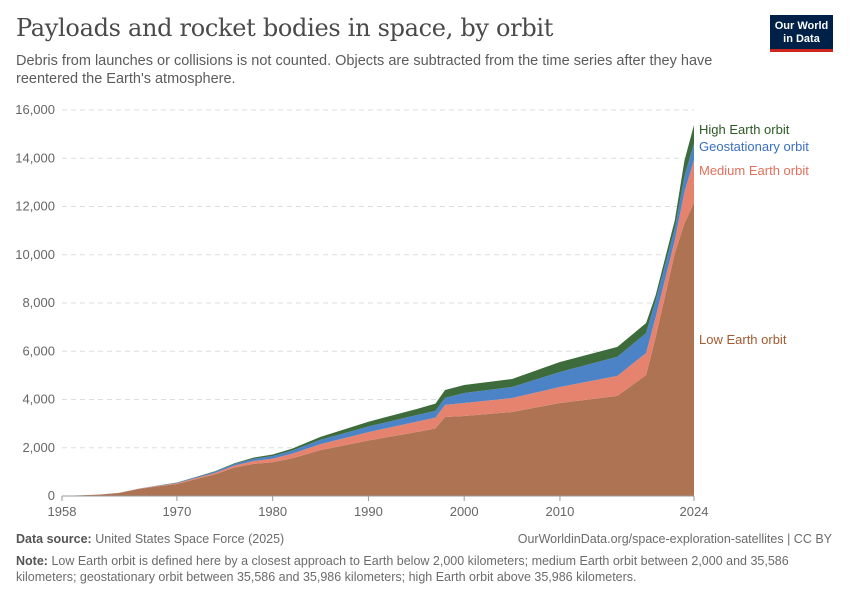 The width and height of the screenshot is (850, 600). Describe the element at coordinates (32, 561) in the screenshot. I see `note-label: Note:` at that location.